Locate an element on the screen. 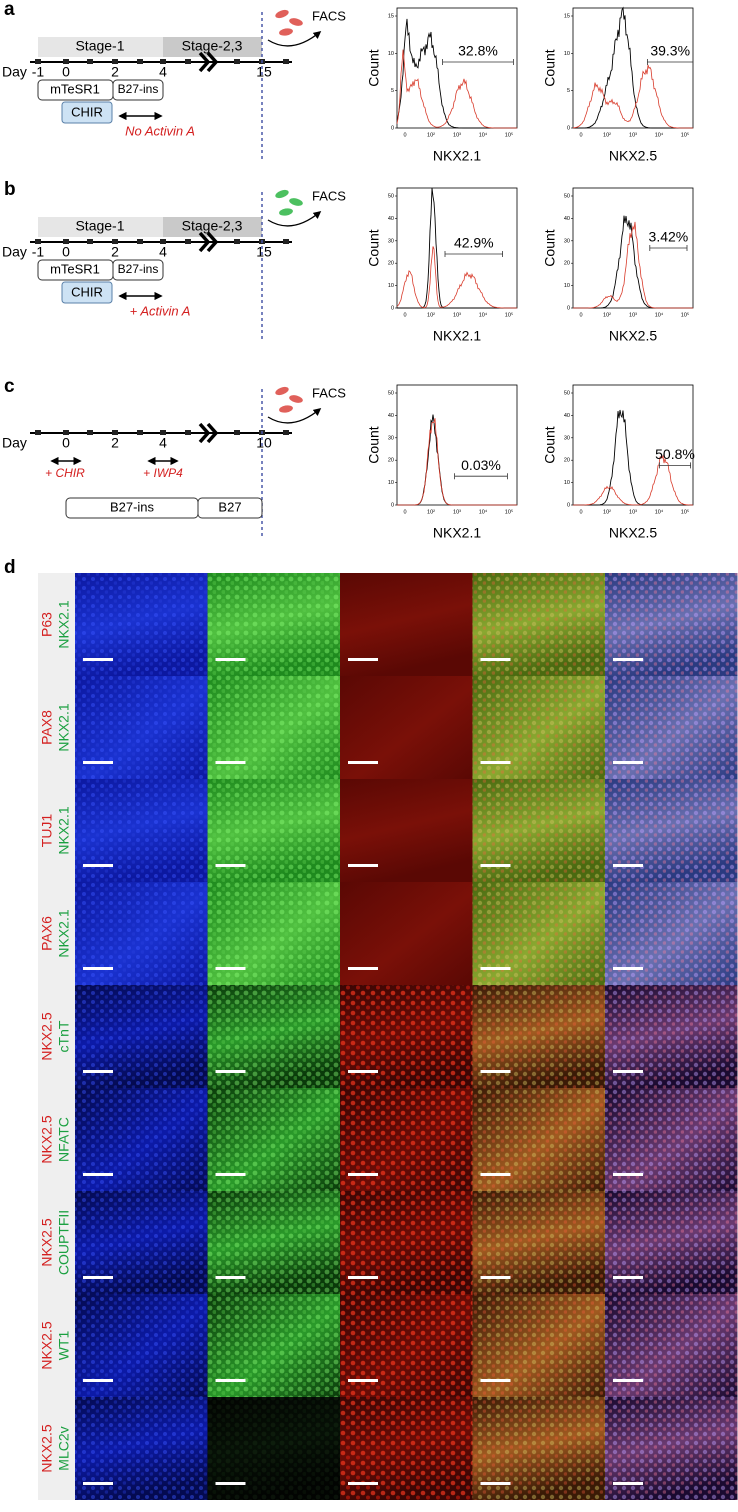 This screenshot has width=738, height=1512. green-marker-label: COUPTFII is located at coordinates (64, 1242).